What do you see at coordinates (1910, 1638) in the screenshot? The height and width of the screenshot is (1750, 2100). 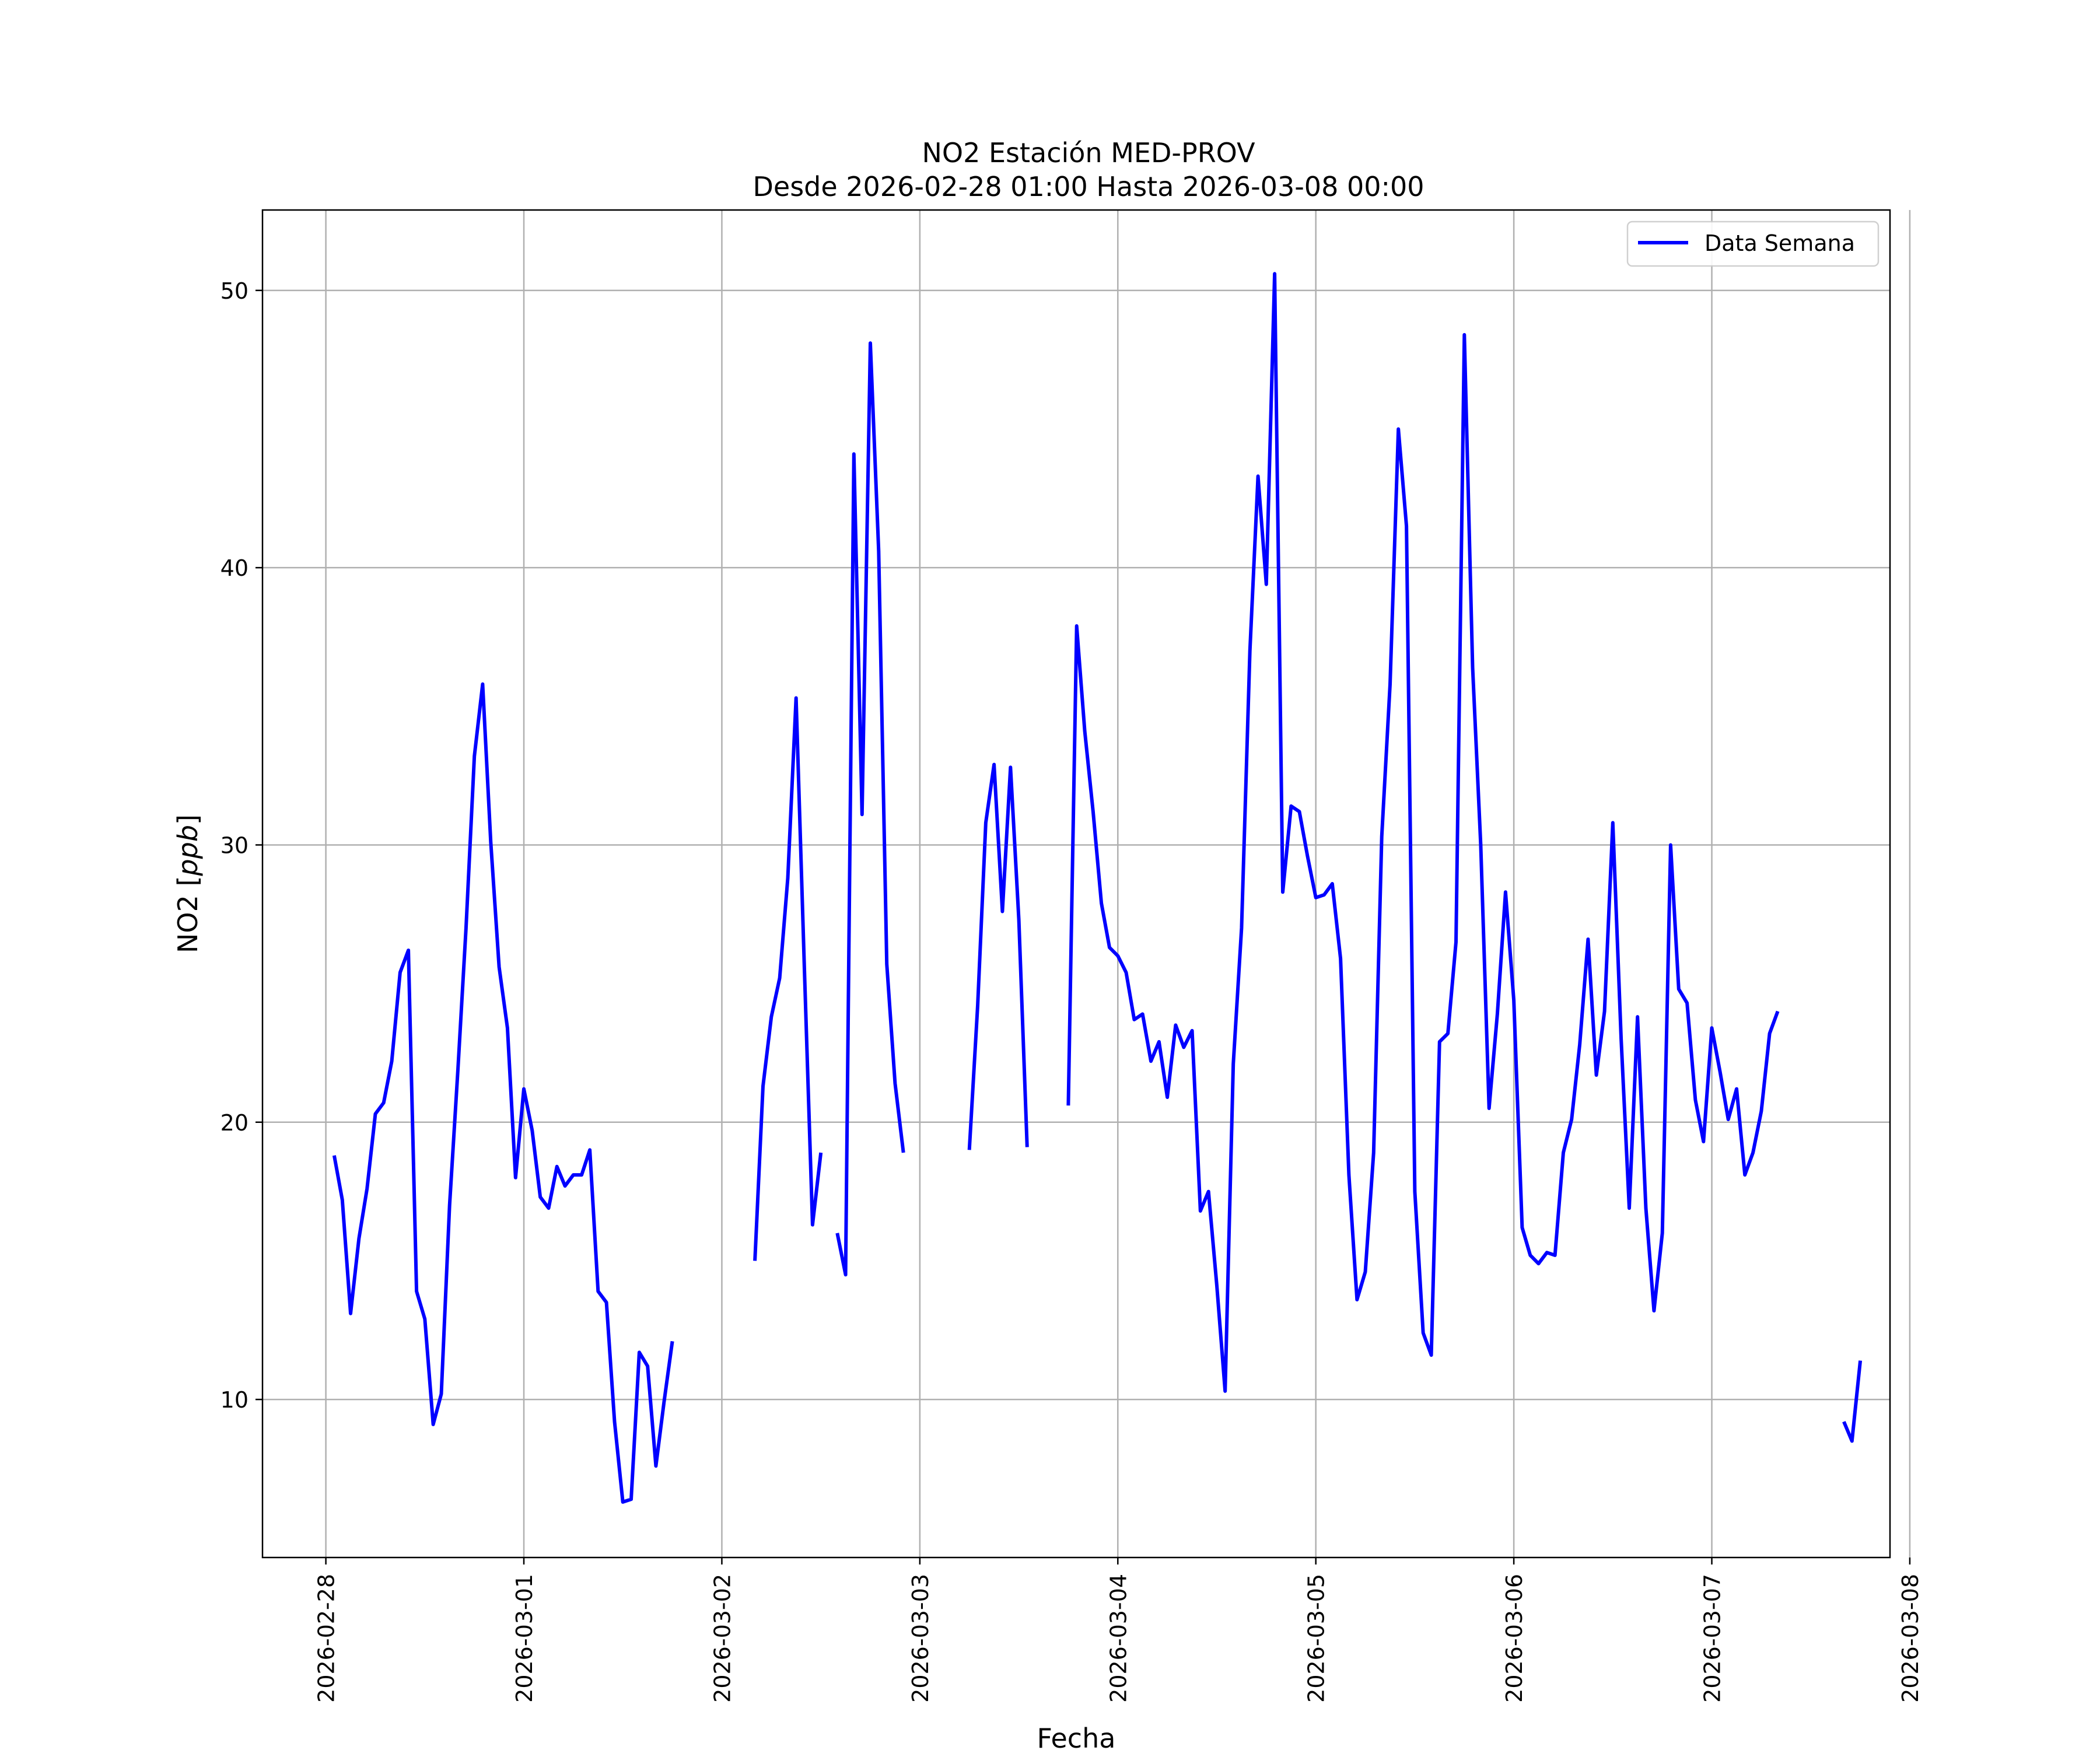 I see `x-tick-label: 2026-03-08` at bounding box center [1910, 1638].